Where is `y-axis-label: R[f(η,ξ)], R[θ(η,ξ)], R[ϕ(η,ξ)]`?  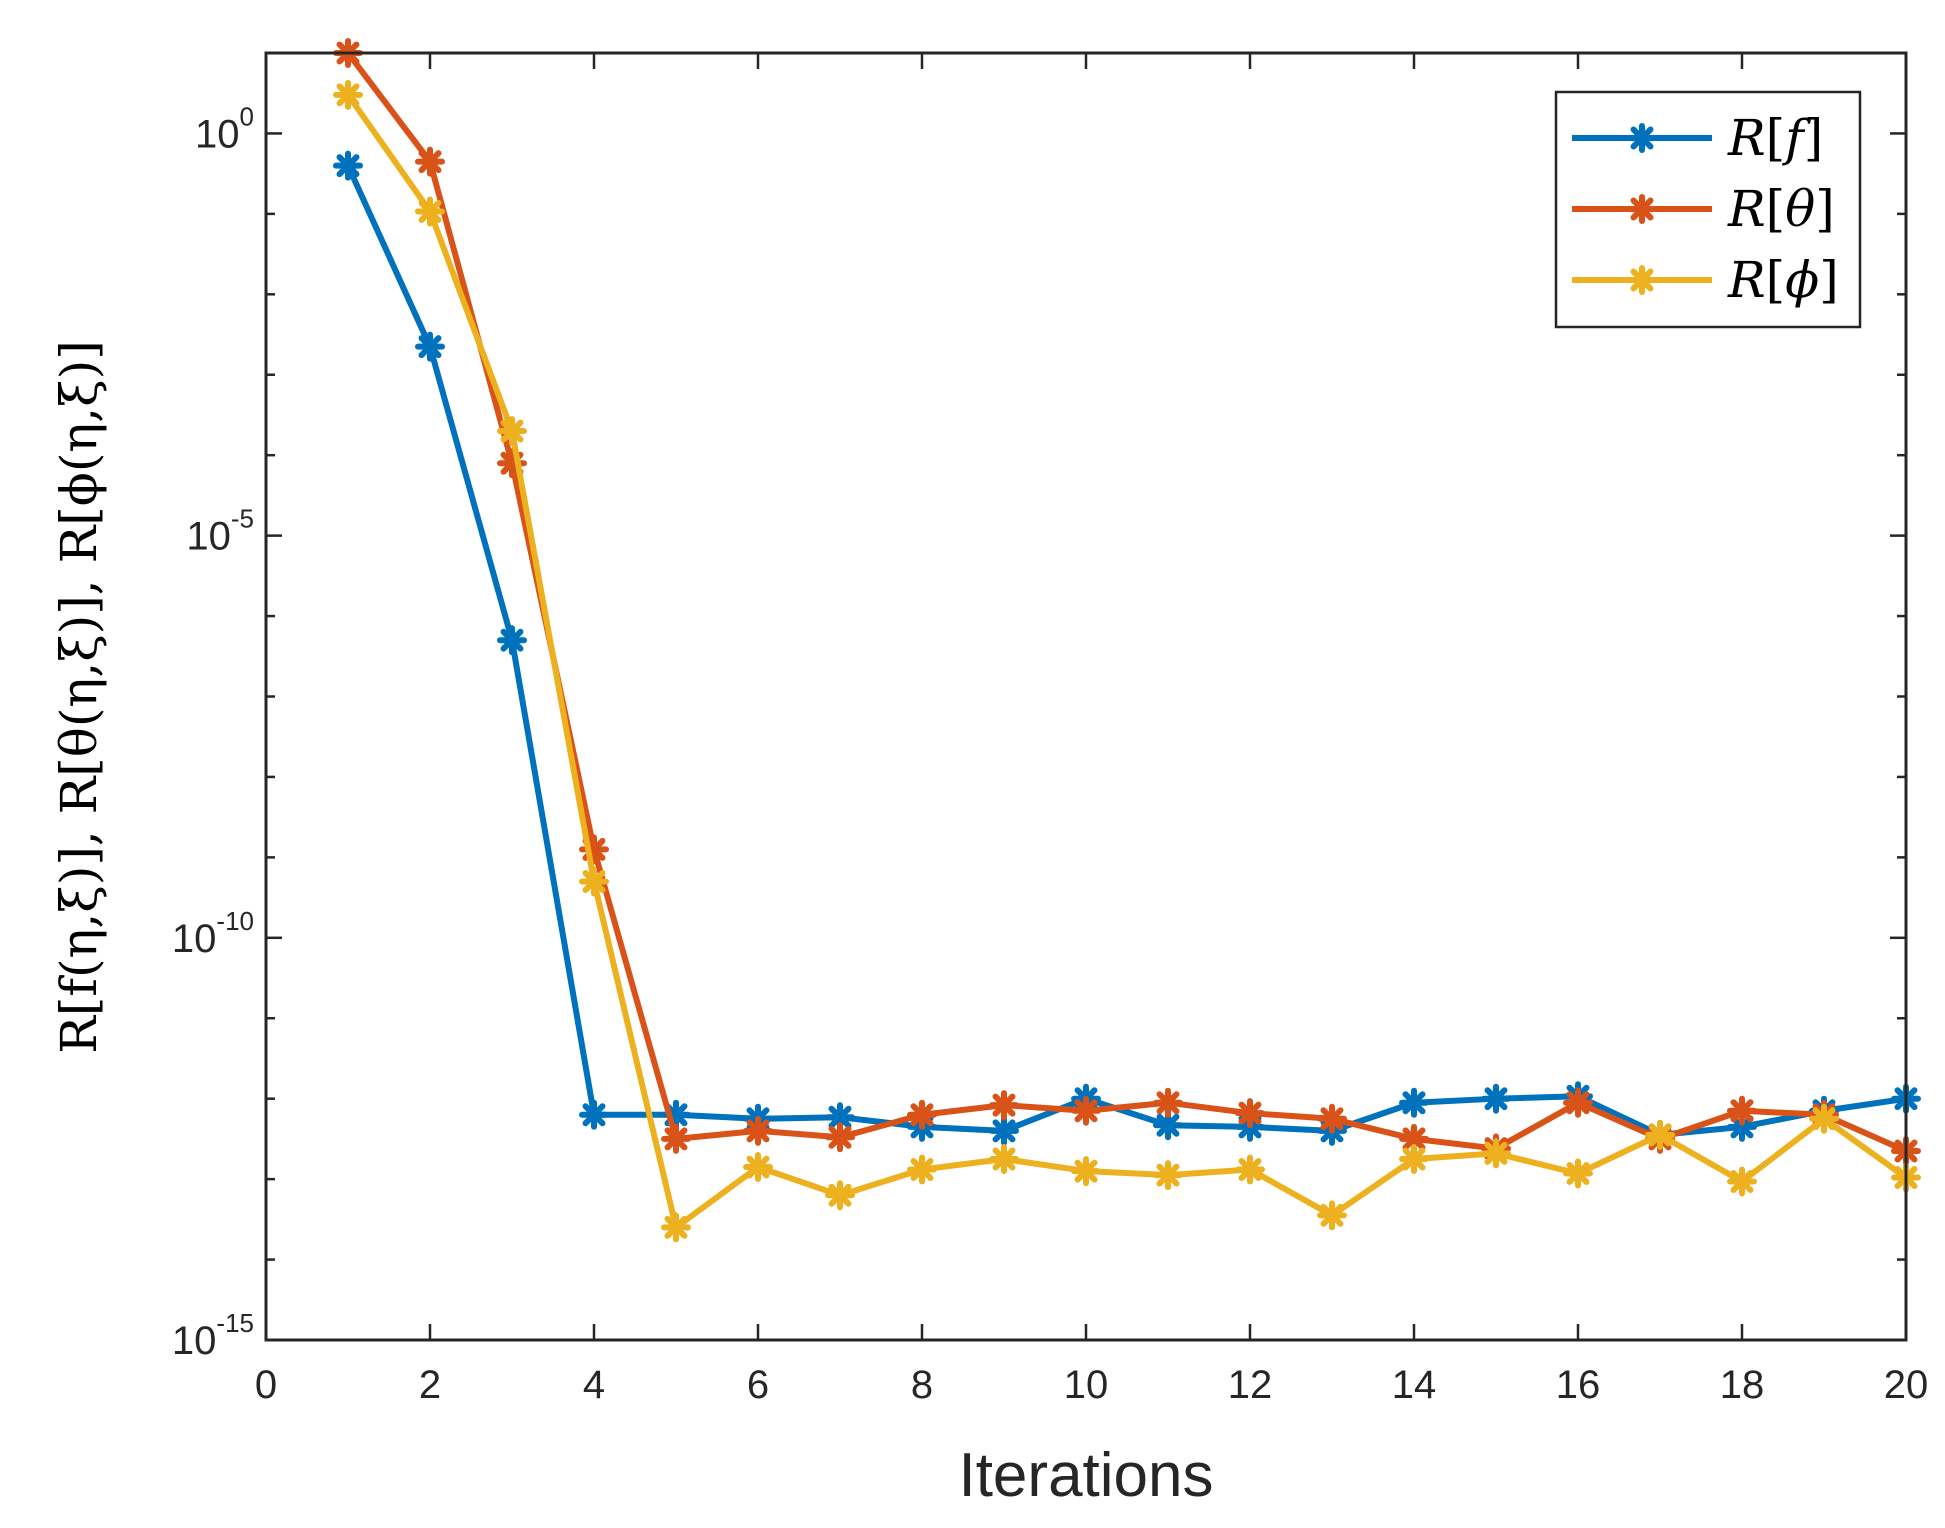 y-axis-label: R[f(η,ξ)], R[θ(η,ξ)], R[ϕ(η,ξ)] is located at coordinates (79, 696).